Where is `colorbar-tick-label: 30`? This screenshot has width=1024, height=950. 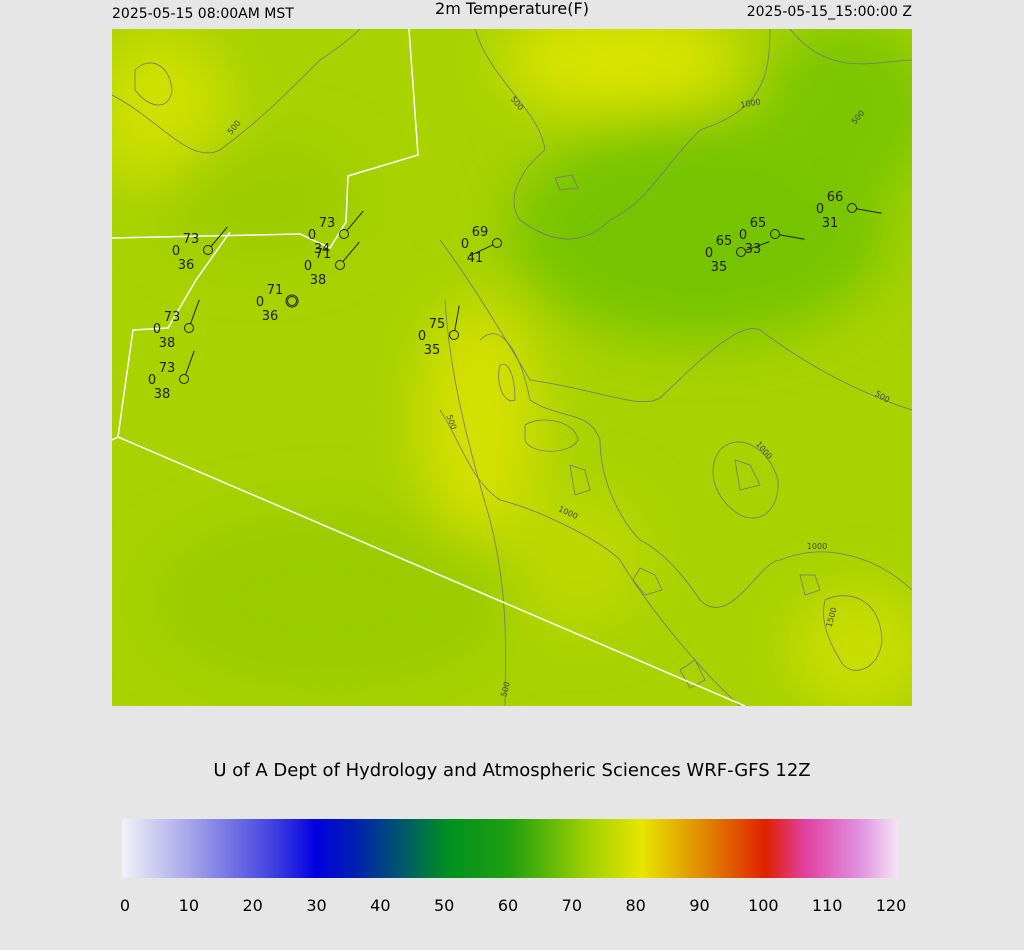
colorbar-tick-label: 30 is located at coordinates (316, 905).